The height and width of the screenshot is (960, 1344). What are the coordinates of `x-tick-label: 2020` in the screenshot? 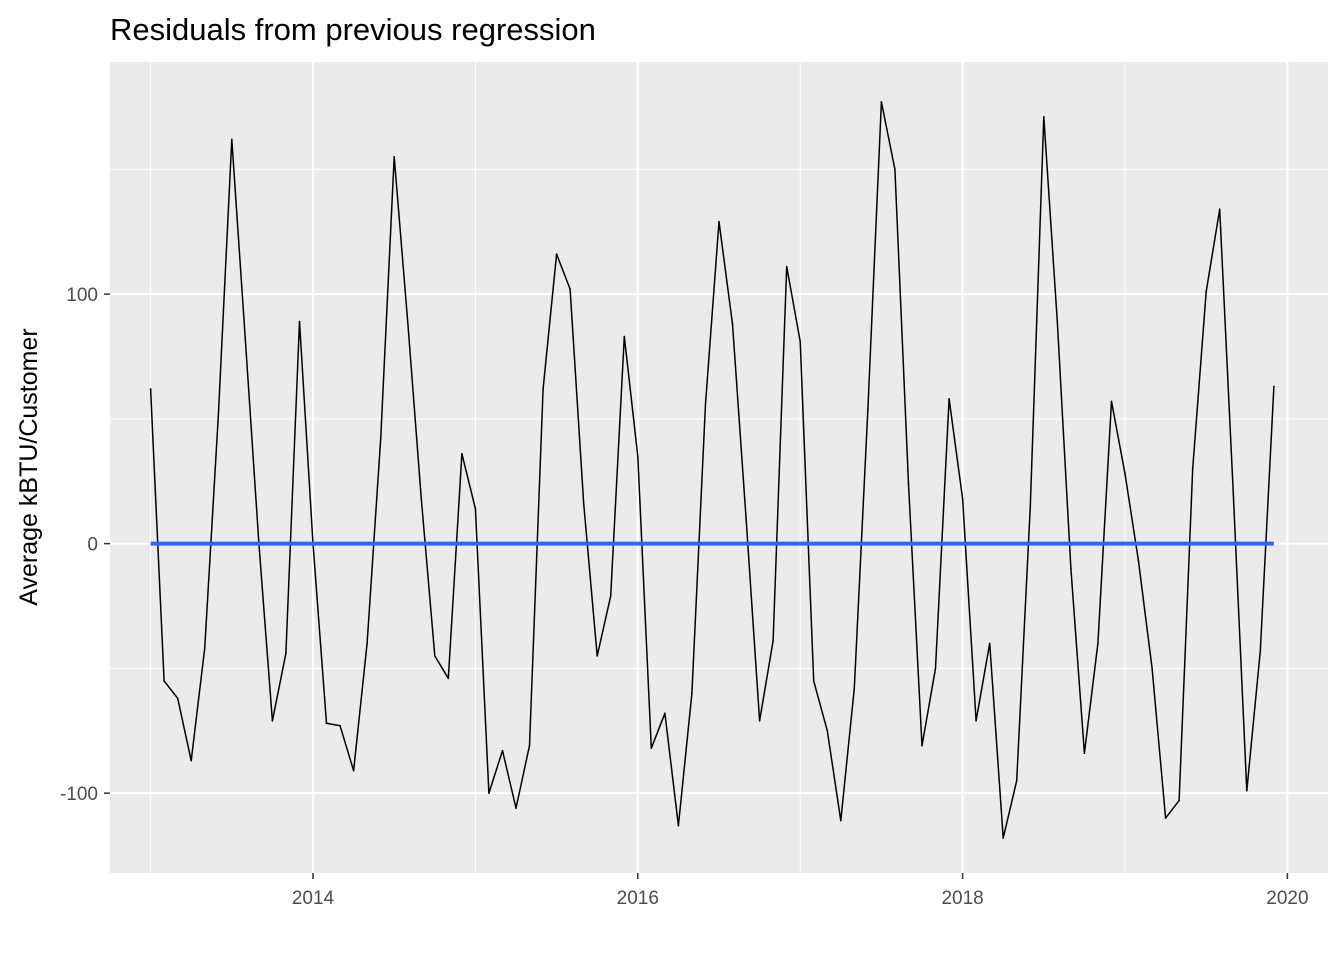 It's located at (1287, 898).